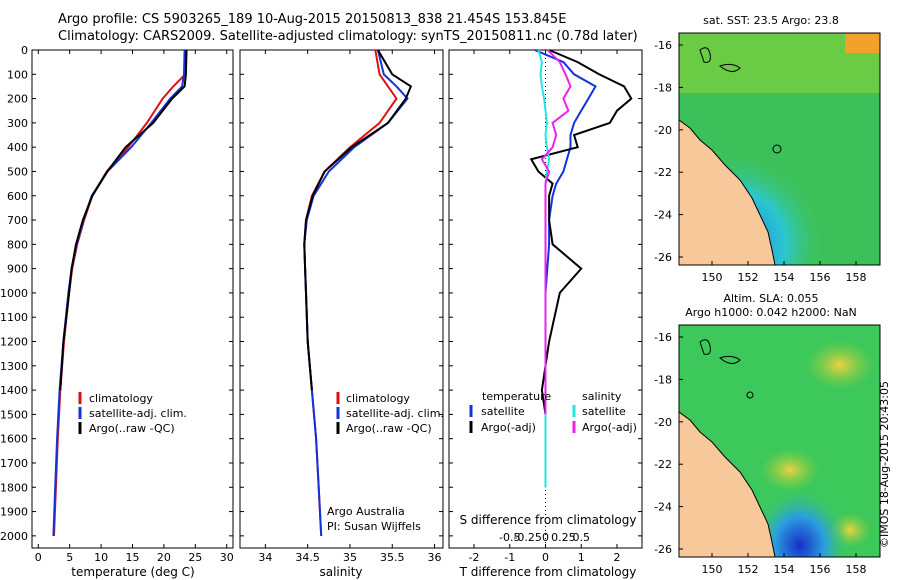  What do you see at coordinates (17, 269) in the screenshot?
I see `depth-tick-label: 900` at bounding box center [17, 269].